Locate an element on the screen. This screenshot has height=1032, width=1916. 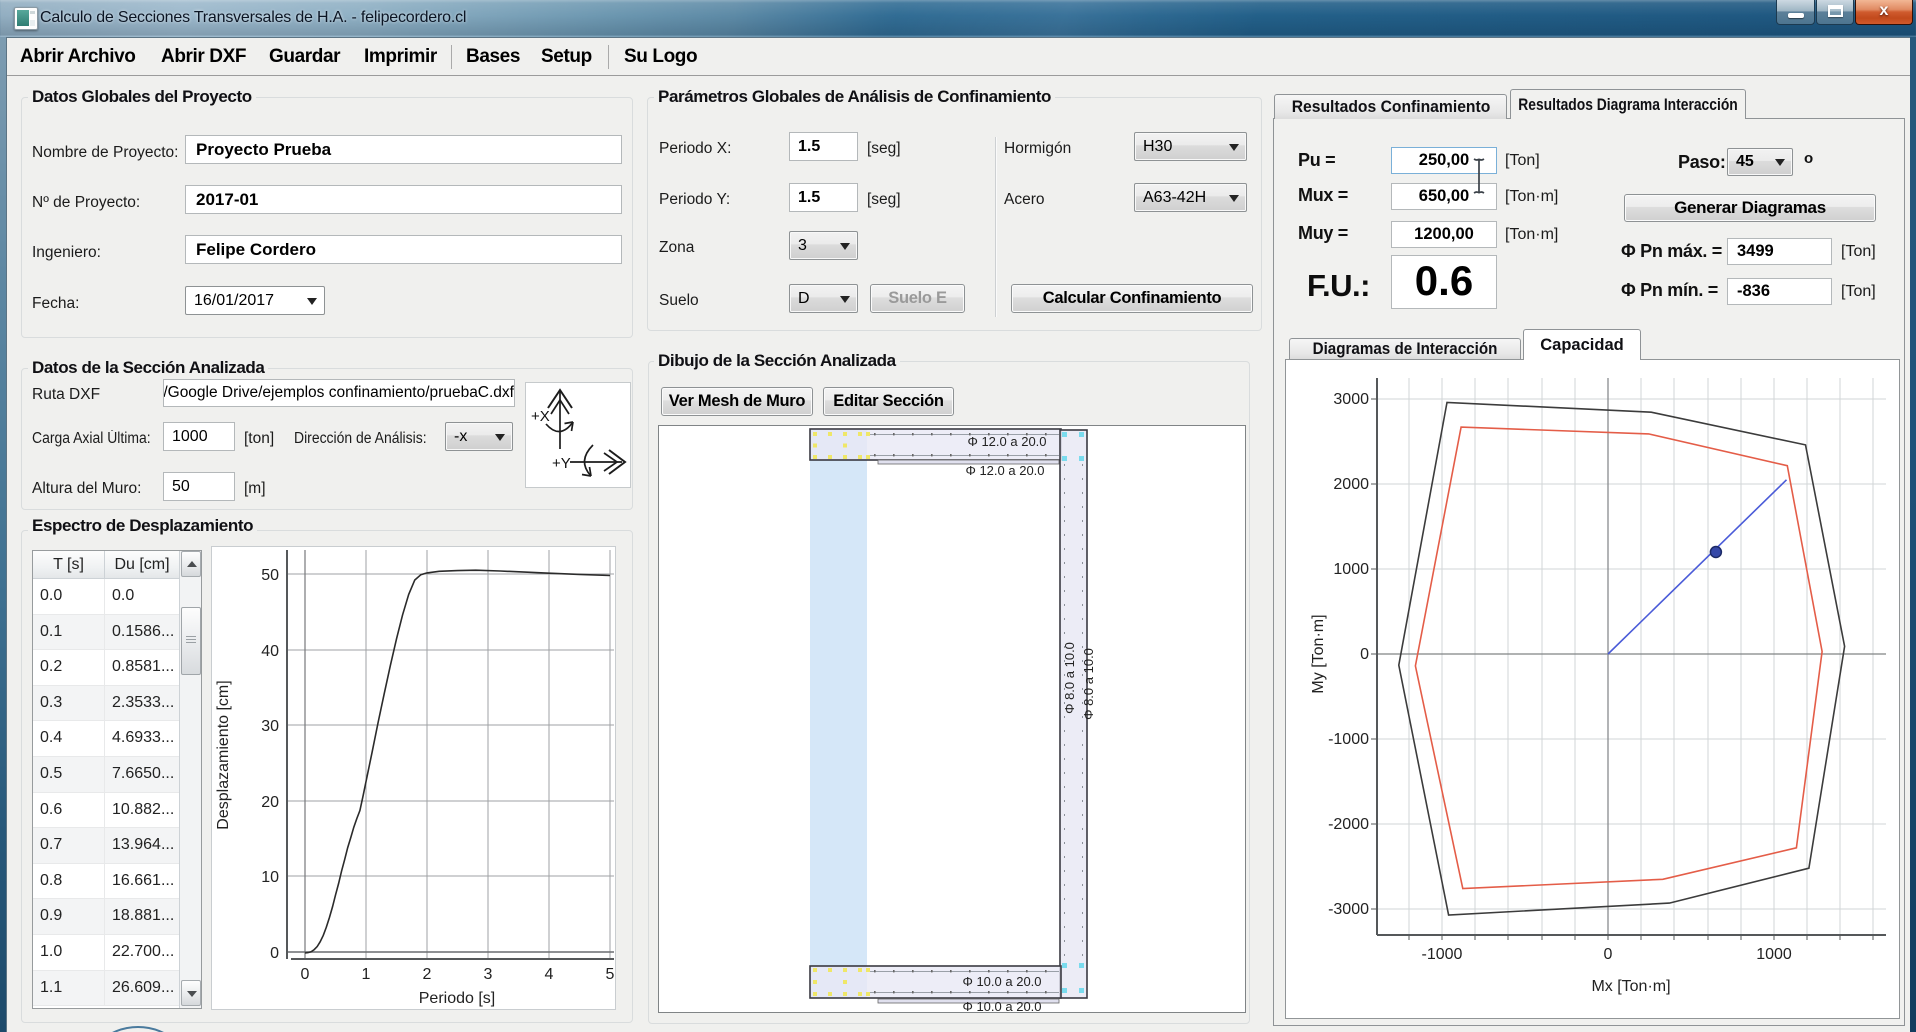
svg-text: 3000 is located at coordinates (1351, 399).